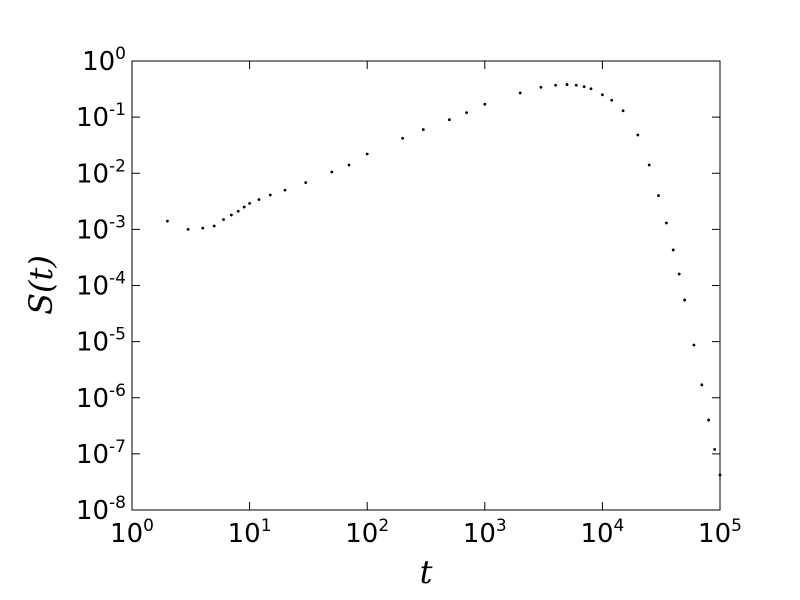  I want to click on y-tick-label: 10⁻⁵, so click(101, 341).